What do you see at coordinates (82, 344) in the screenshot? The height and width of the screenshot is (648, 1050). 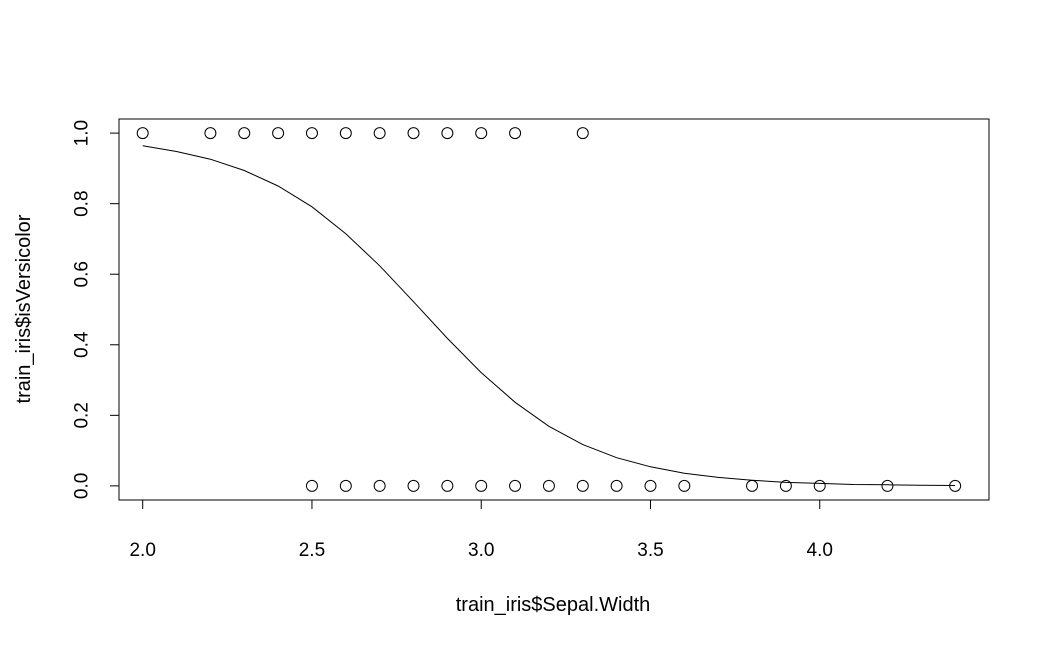 I see `y-tick-label: 0.4` at bounding box center [82, 344].